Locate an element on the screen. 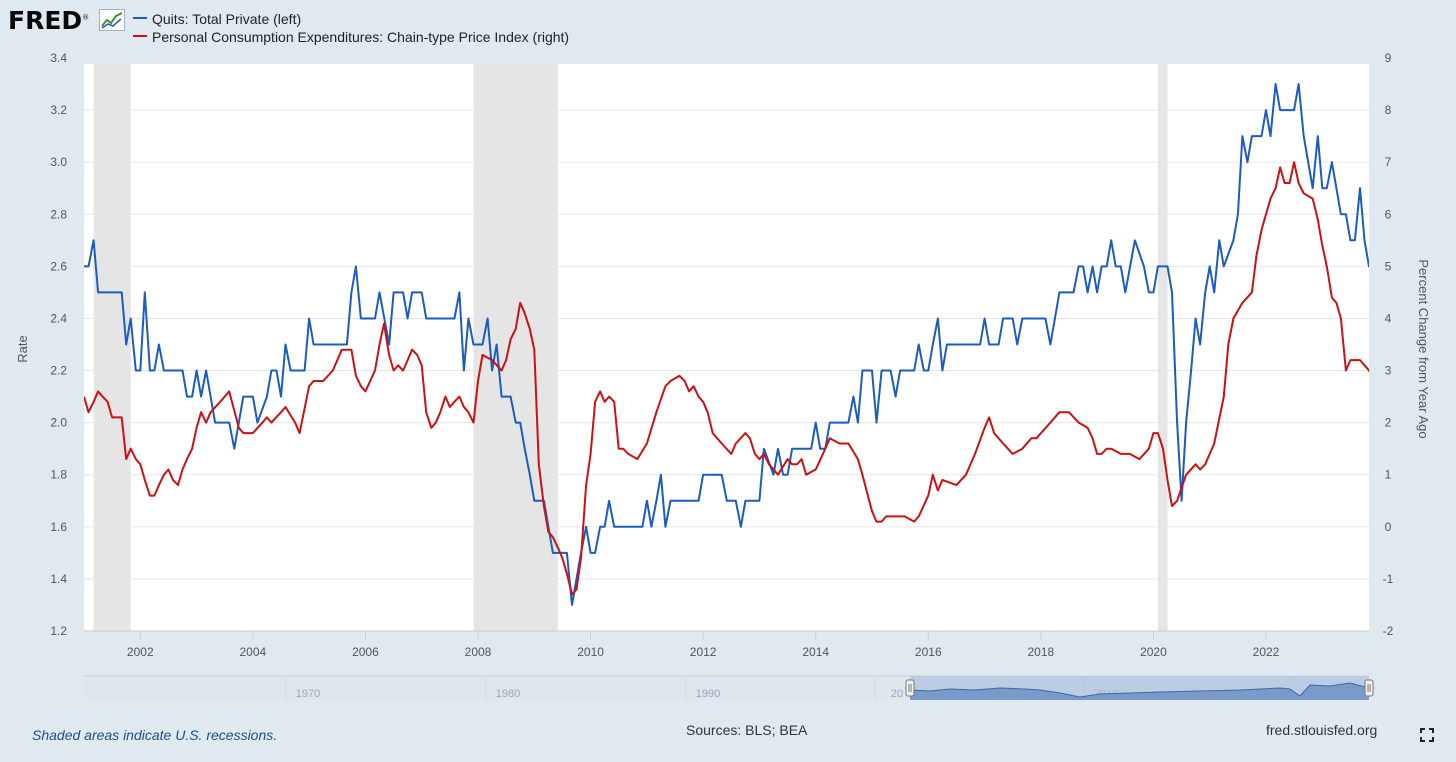  legend-swatch-pce is located at coordinates (140, 36).